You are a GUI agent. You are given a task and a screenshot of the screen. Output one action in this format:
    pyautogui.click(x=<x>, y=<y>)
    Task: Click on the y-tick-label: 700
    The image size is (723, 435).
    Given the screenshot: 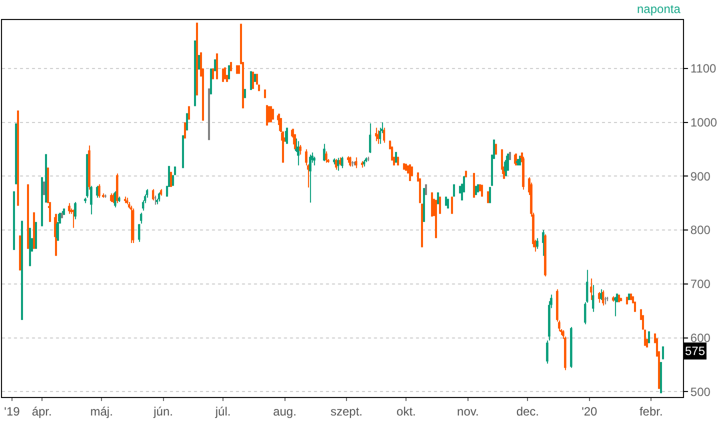 What is the action you would take?
    pyautogui.click(x=700, y=284)
    